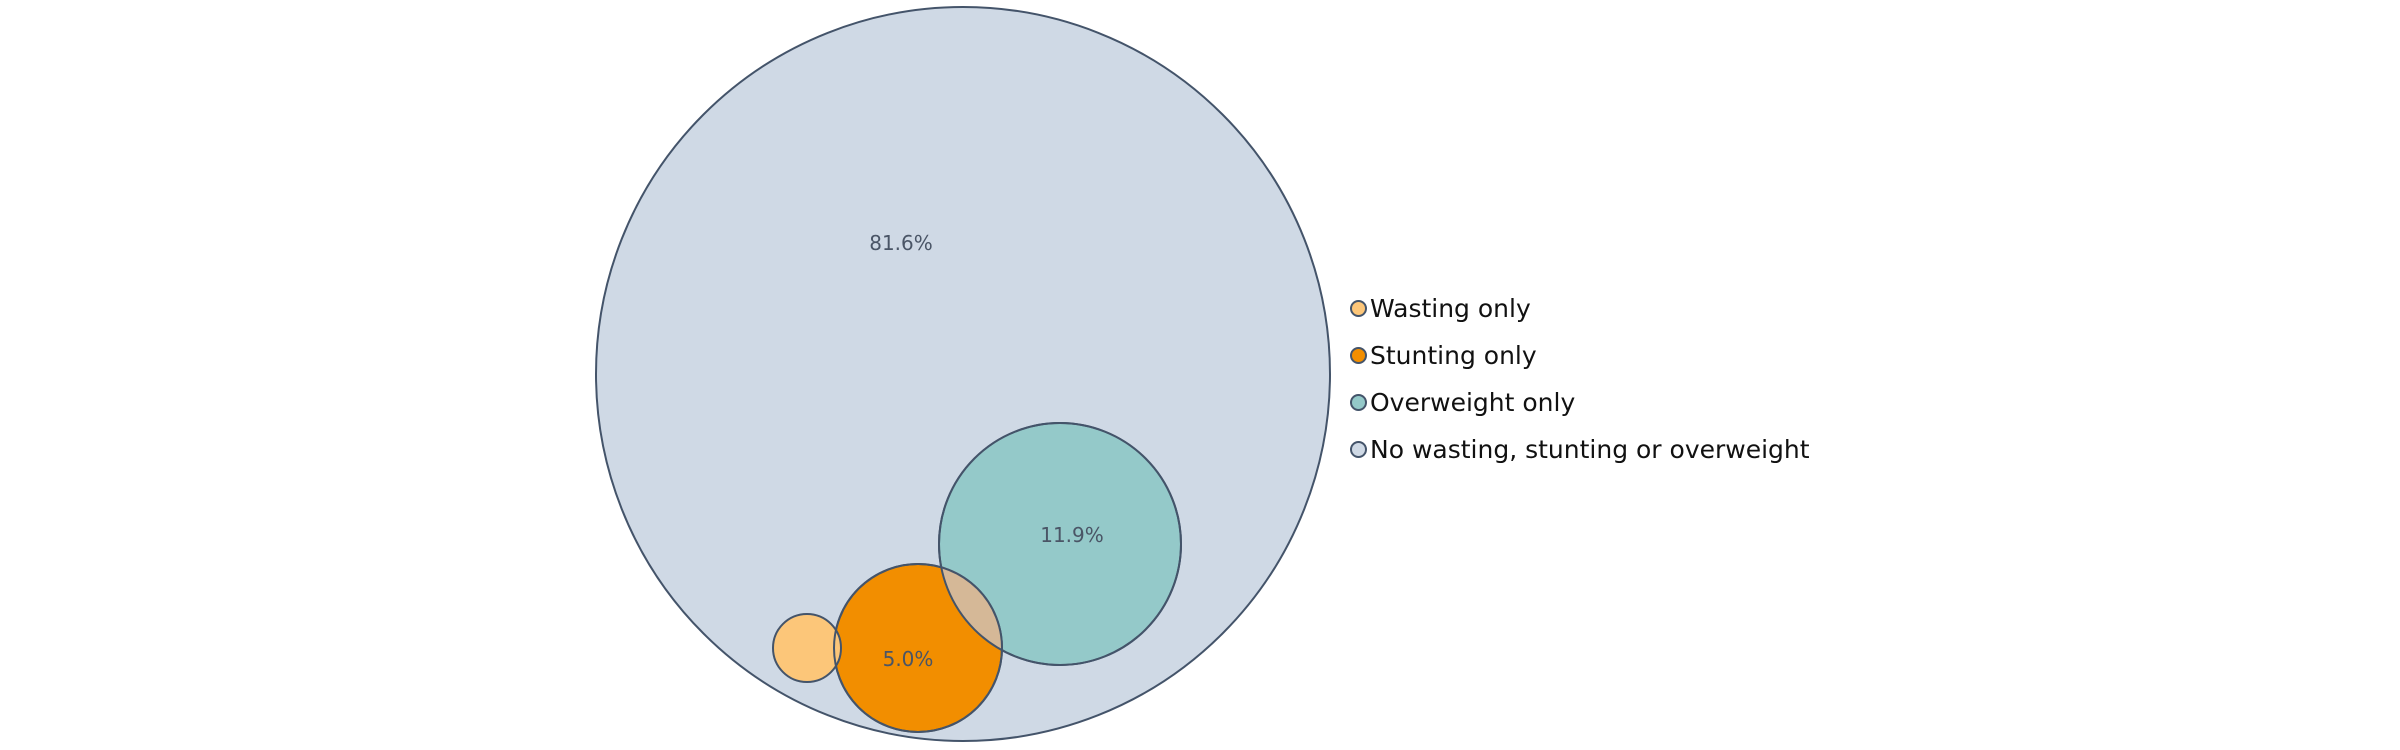 The width and height of the screenshot is (2400, 750). What do you see at coordinates (1358, 402) in the screenshot?
I see `legend-swatch-overweight` at bounding box center [1358, 402].